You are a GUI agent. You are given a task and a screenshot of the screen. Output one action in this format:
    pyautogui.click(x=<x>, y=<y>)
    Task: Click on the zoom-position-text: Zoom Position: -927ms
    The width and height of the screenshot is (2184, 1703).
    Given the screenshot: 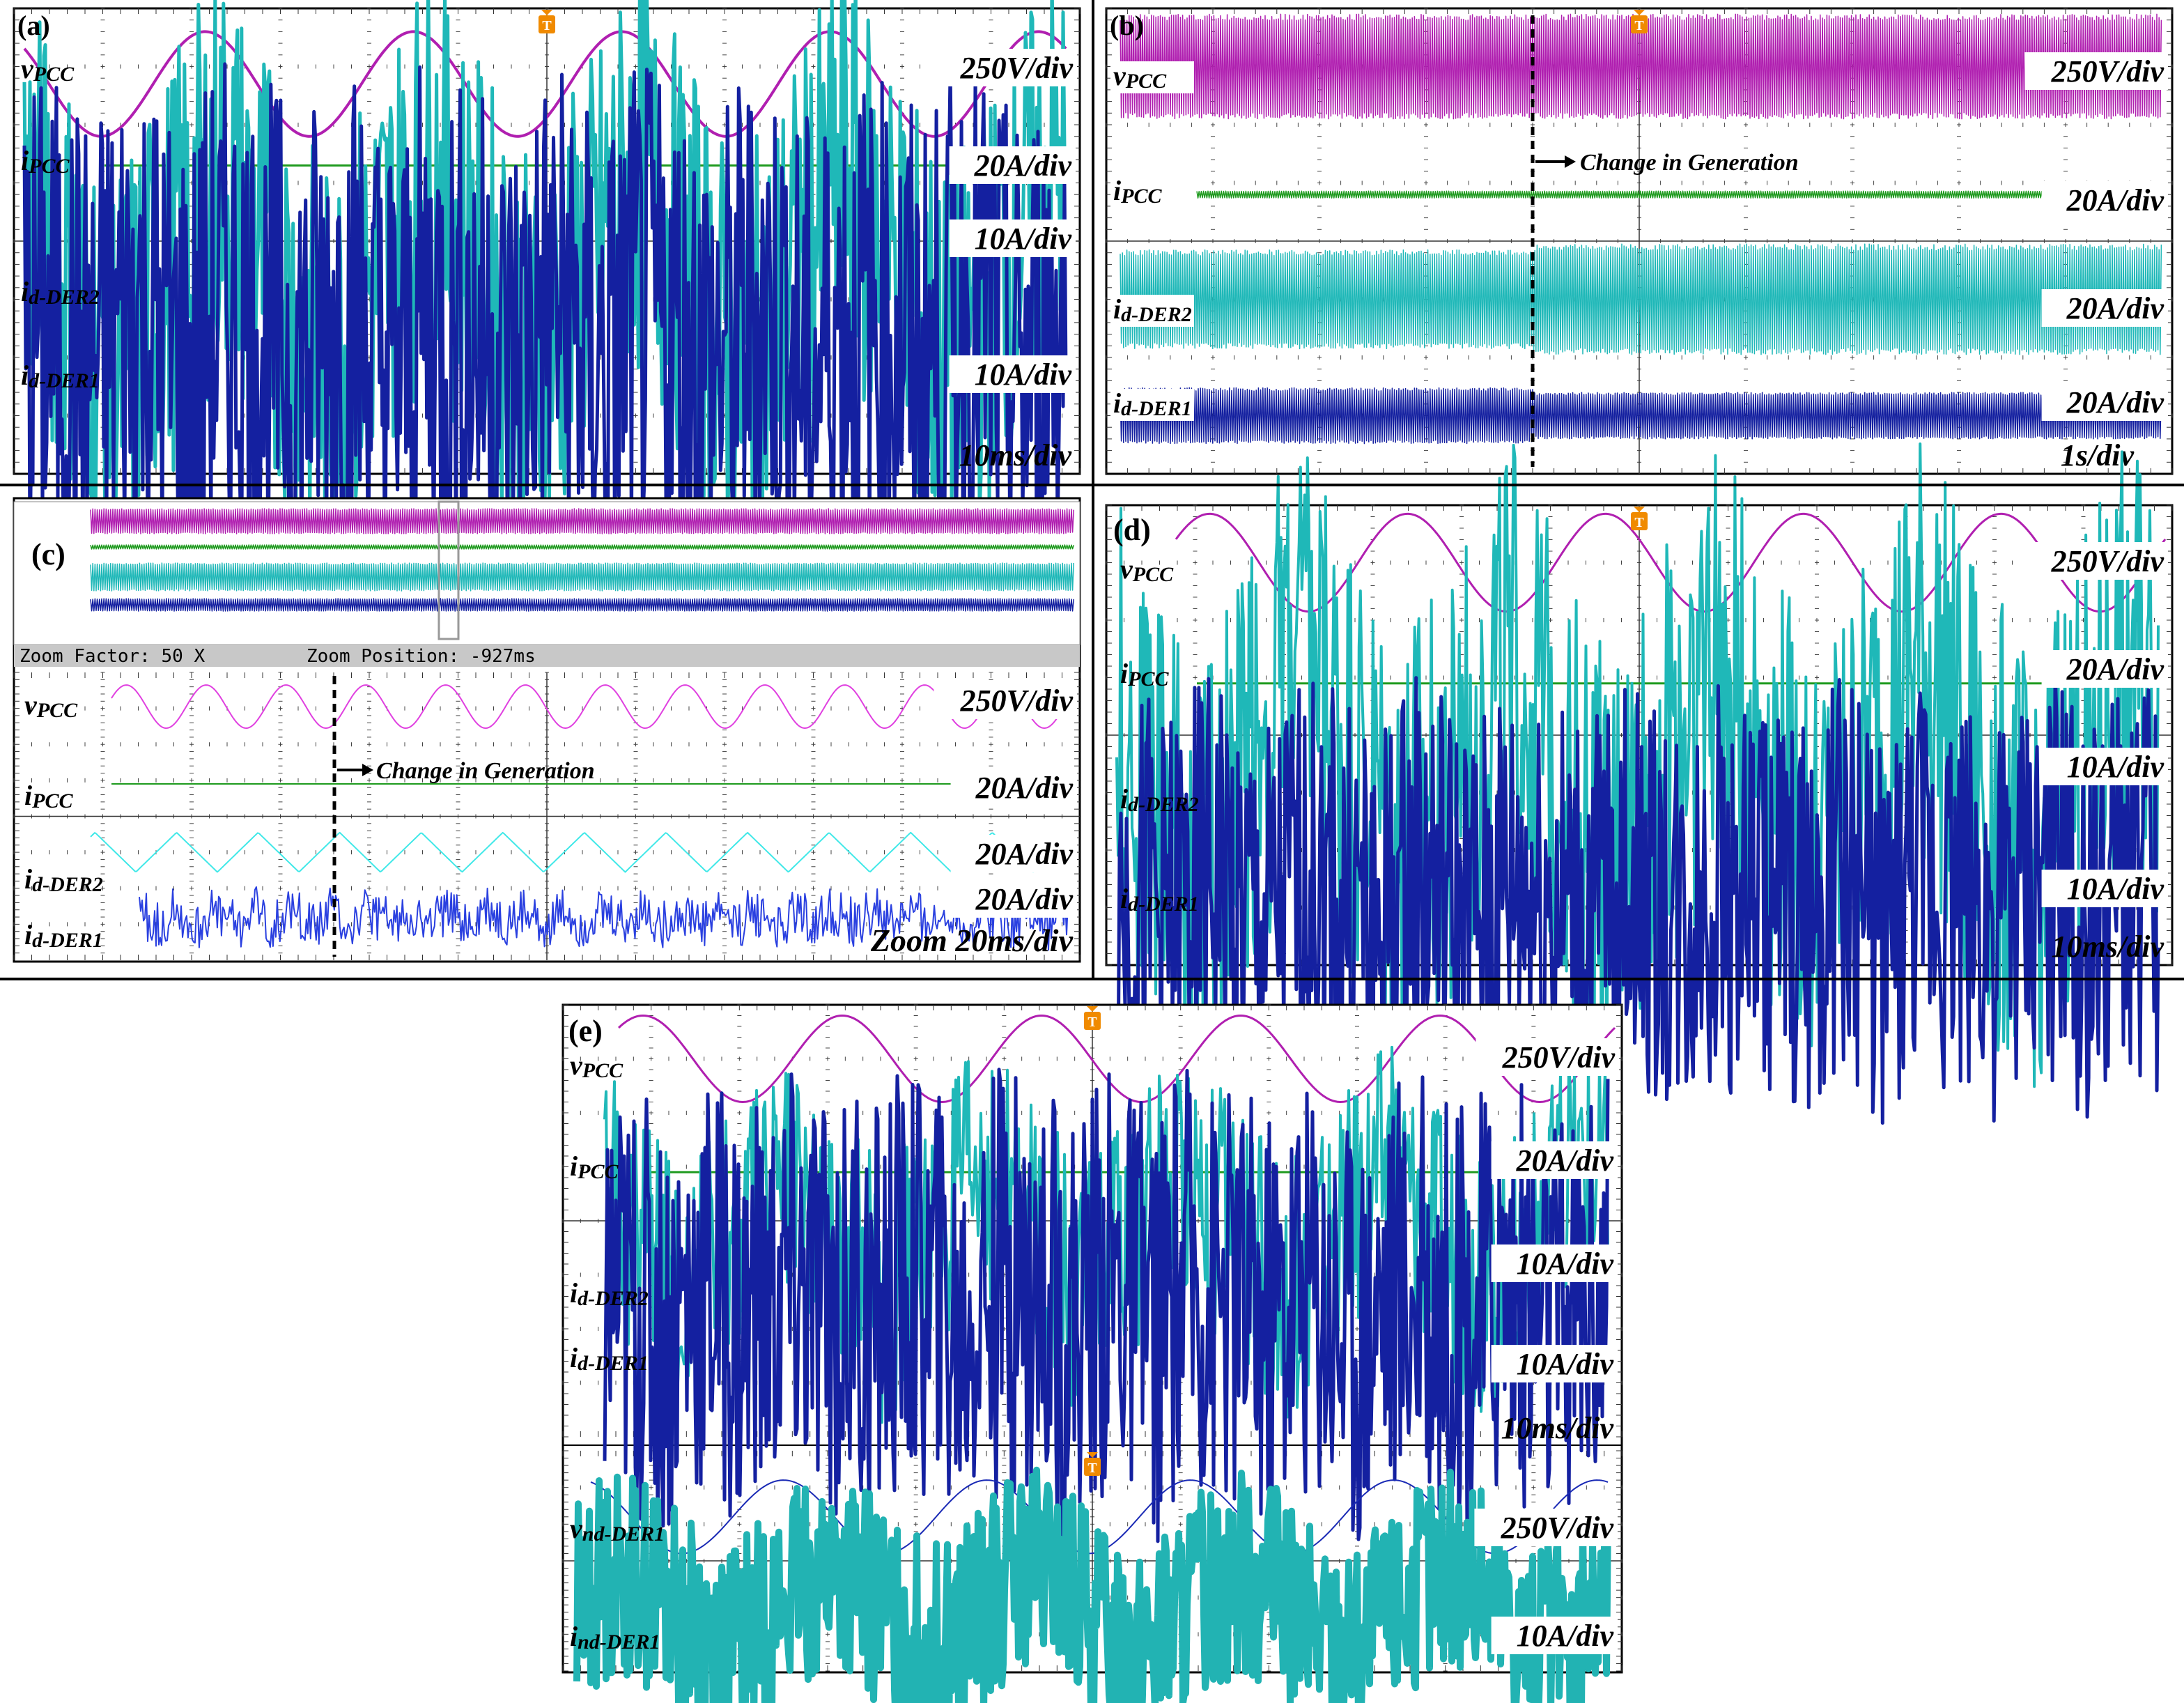 What is the action you would take?
    pyautogui.click(x=421, y=656)
    